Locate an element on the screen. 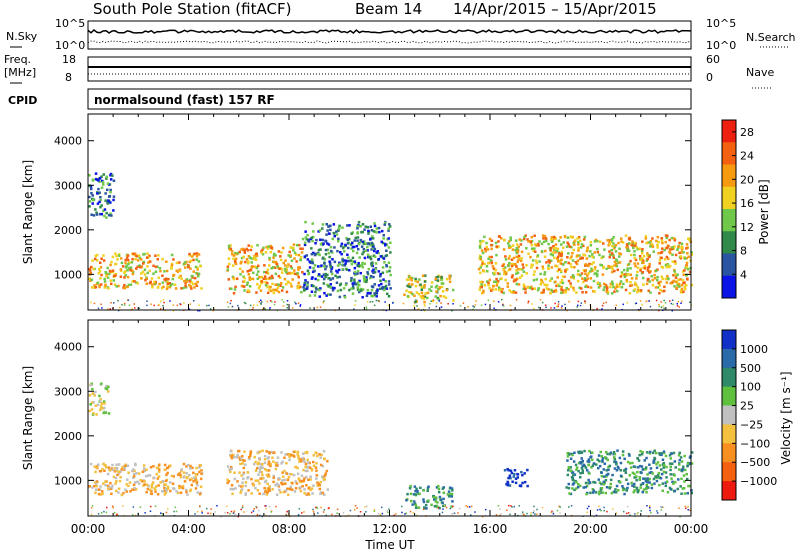 The width and height of the screenshot is (800, 554). colorbar-bin is located at coordinates (729, 453).